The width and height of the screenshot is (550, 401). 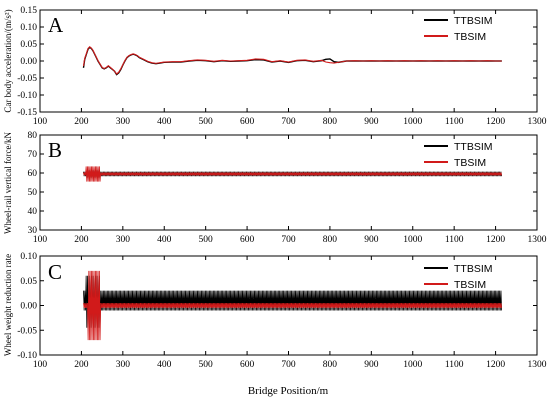 I want to click on x-axis-label: Bridge Position/m, so click(x=288, y=391).